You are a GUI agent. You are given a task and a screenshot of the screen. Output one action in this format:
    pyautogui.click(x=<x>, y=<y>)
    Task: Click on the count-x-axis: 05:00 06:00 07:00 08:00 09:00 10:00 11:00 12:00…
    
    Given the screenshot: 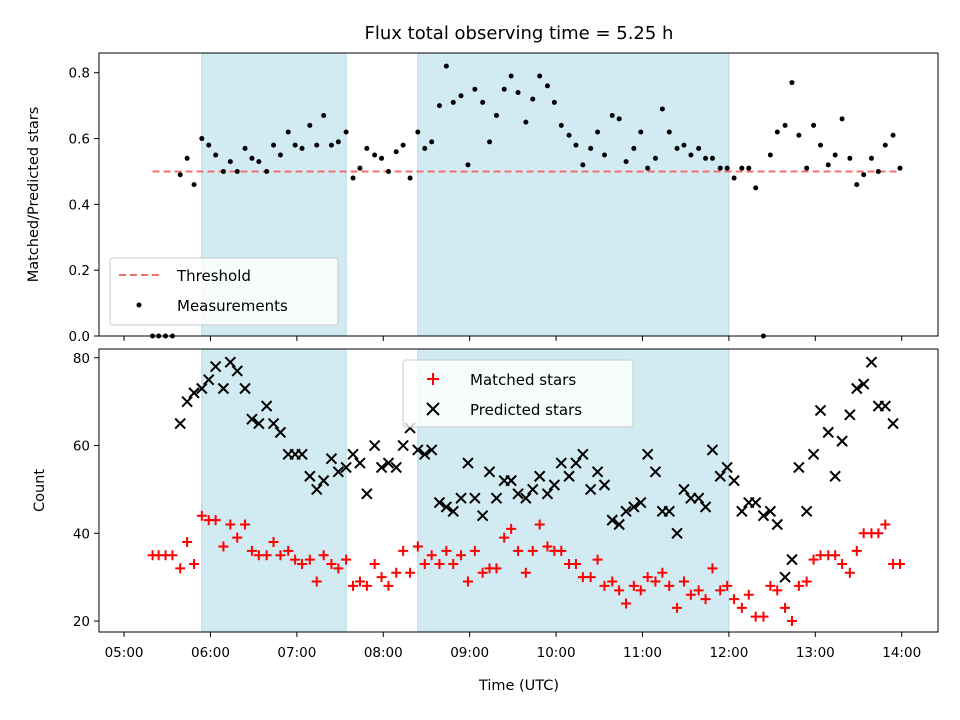 What is the action you would take?
    pyautogui.click(x=513, y=646)
    